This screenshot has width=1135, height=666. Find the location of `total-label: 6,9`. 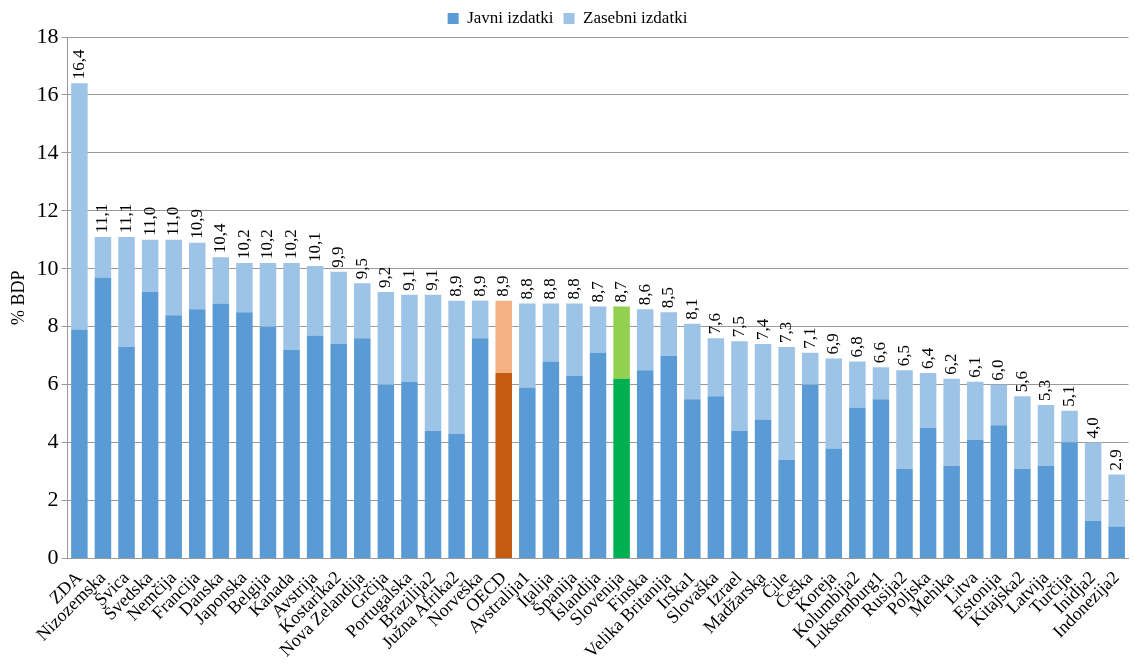

total-label: 6,9 is located at coordinates (833, 344).